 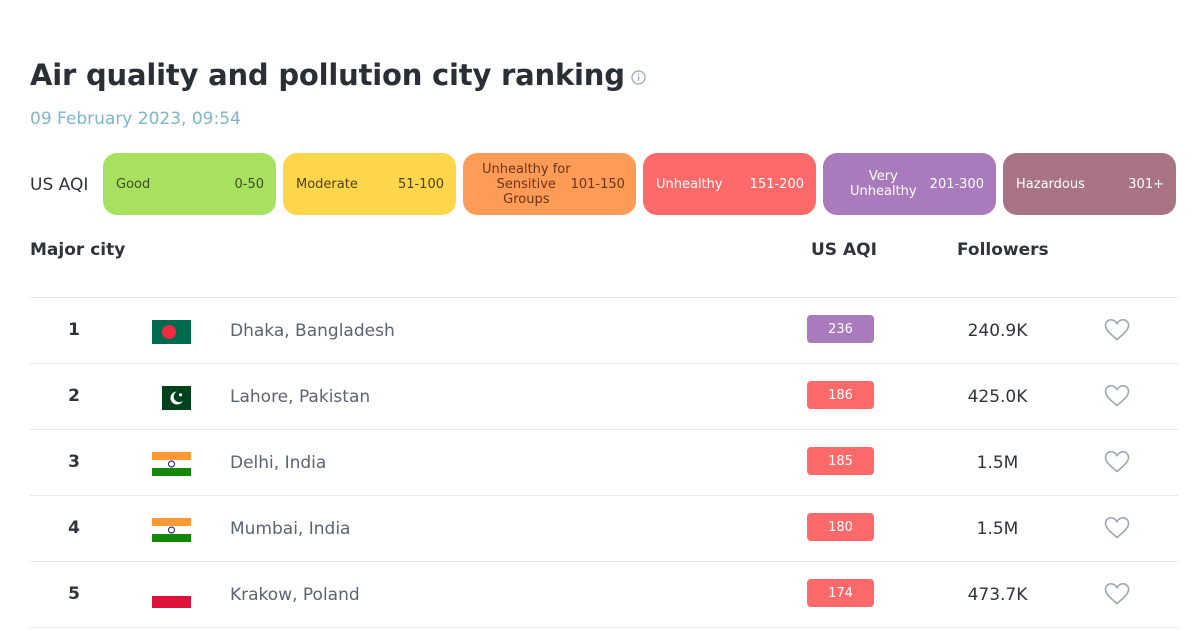 I want to click on last-updated-date: 09 February 2023, 09:54, so click(x=135, y=119).